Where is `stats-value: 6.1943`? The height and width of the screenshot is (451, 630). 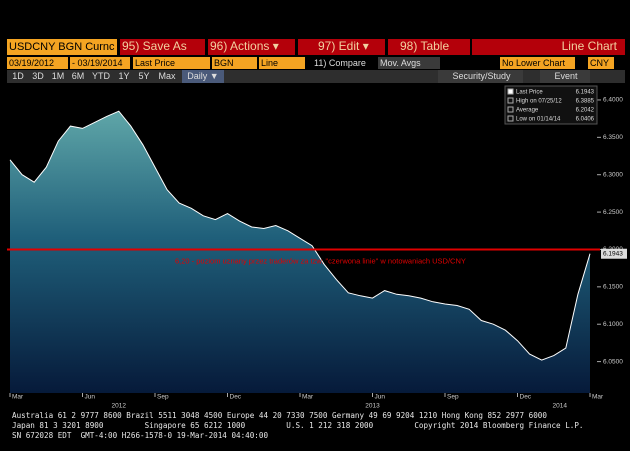 stats-value: 6.1943 is located at coordinates (585, 93).